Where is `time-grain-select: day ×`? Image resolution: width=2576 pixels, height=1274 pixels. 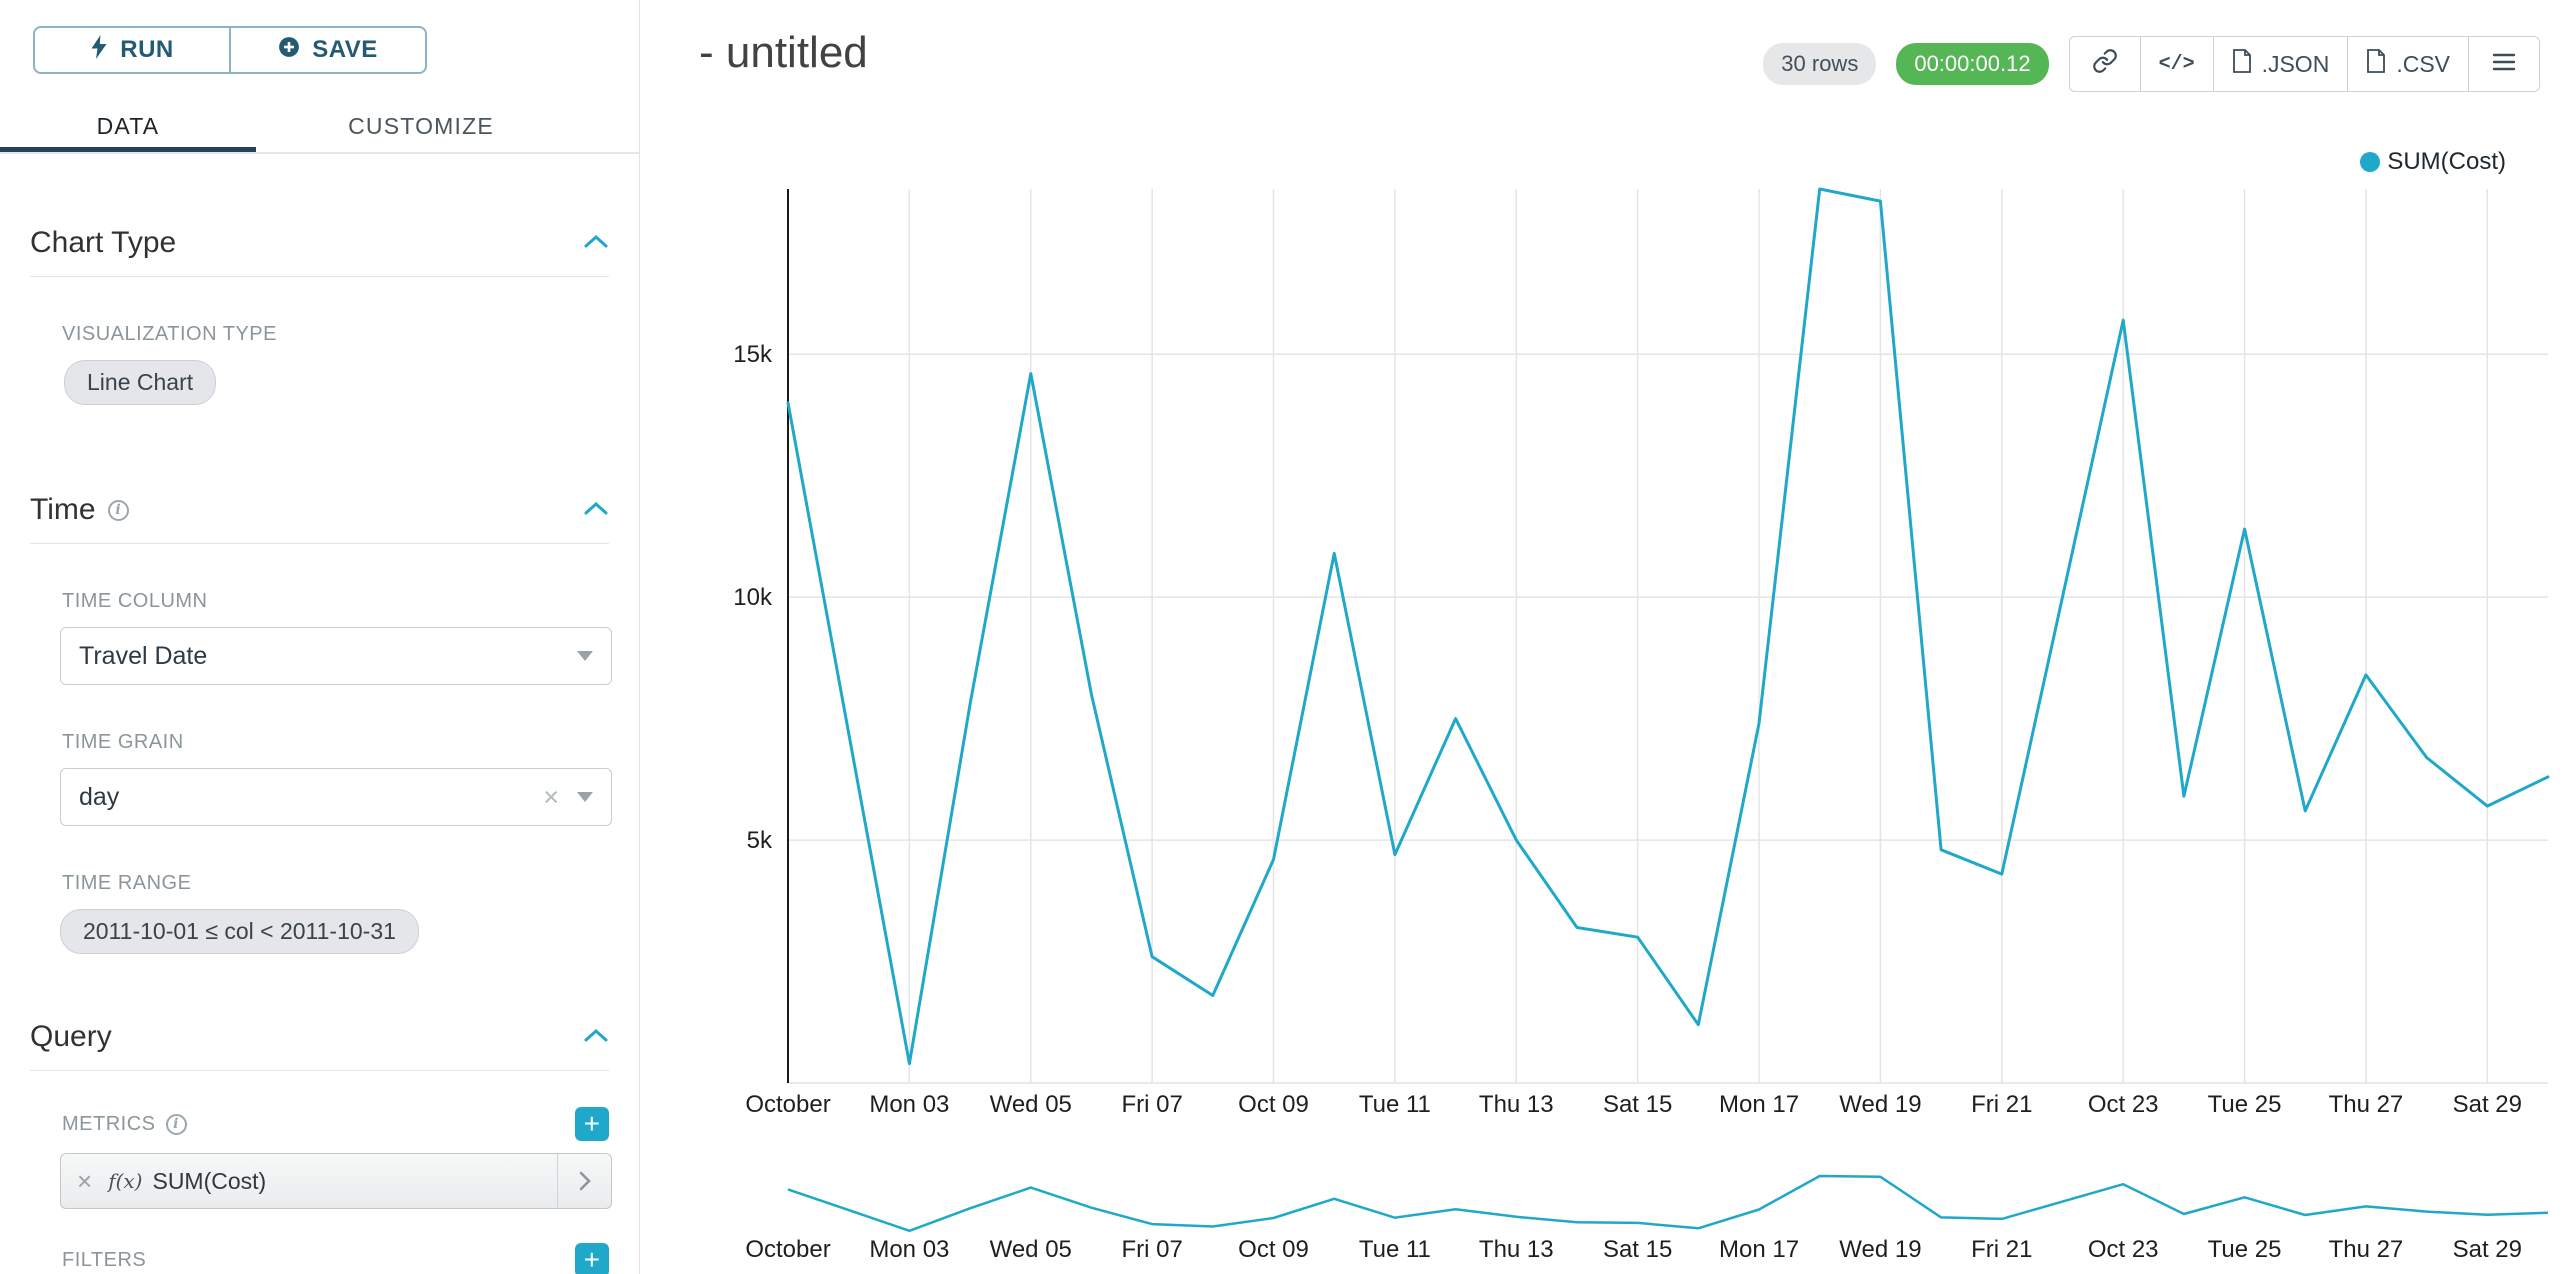 time-grain-select: day × is located at coordinates (336, 797).